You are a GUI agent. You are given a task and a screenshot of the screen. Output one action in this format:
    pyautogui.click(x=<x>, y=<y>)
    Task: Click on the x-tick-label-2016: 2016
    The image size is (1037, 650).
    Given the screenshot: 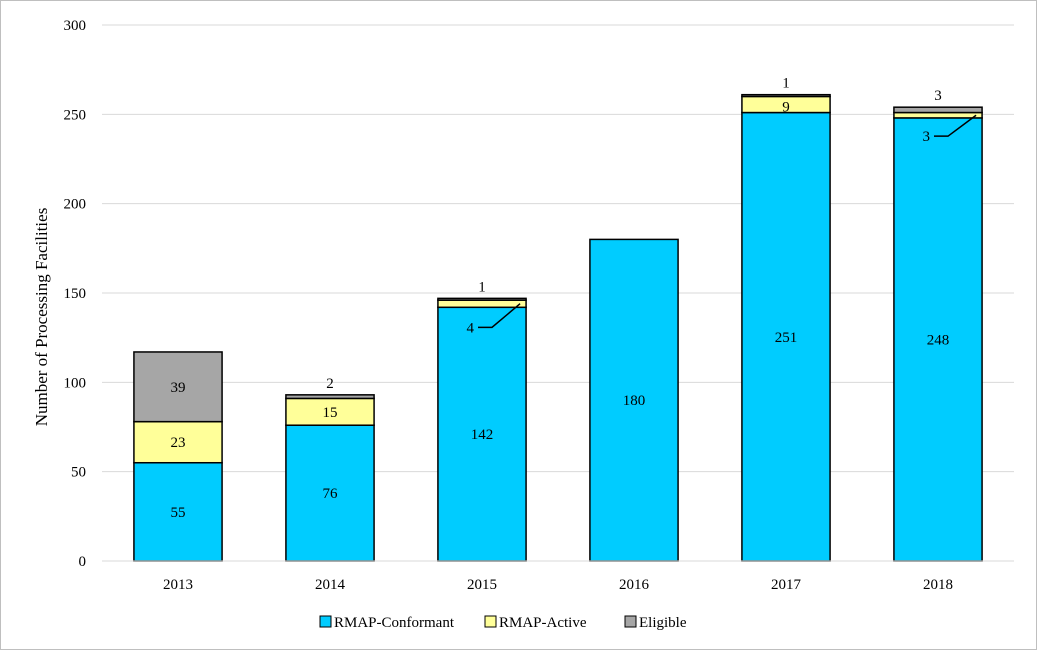 What is the action you would take?
    pyautogui.click(x=634, y=585)
    